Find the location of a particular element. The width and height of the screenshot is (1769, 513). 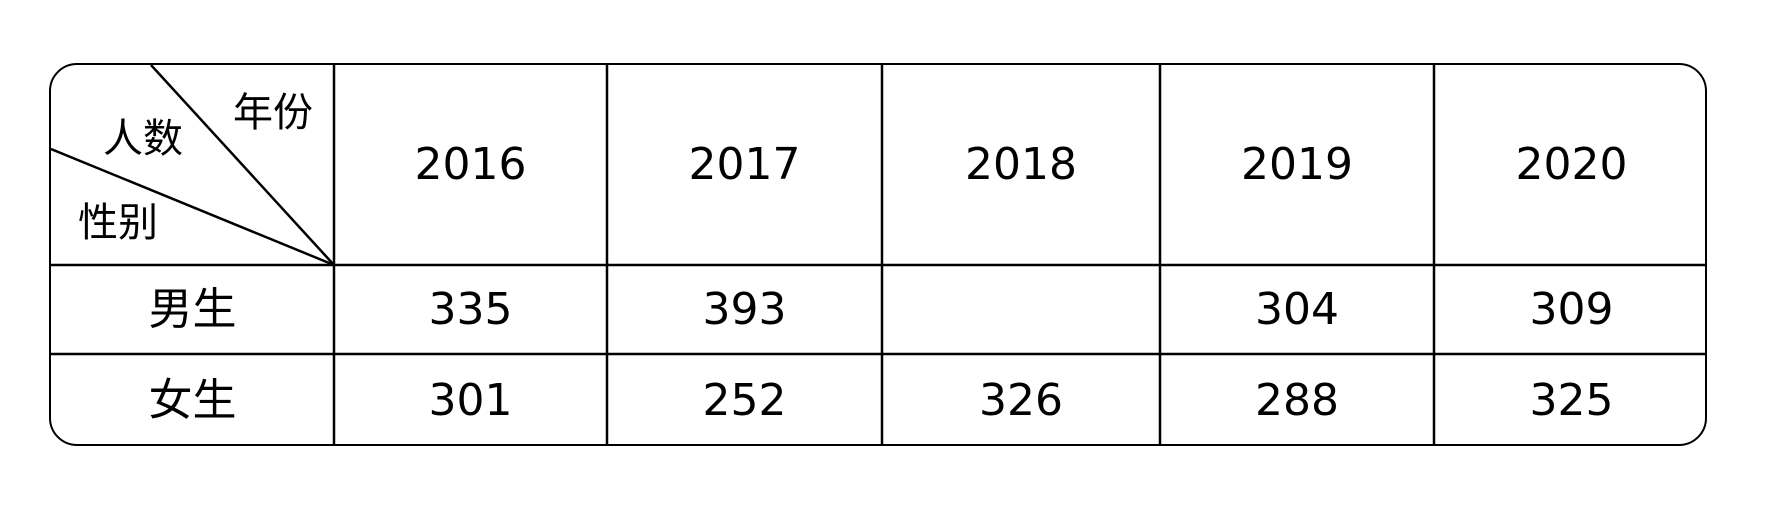

cell-male-2018 is located at coordinates (1021, 309).